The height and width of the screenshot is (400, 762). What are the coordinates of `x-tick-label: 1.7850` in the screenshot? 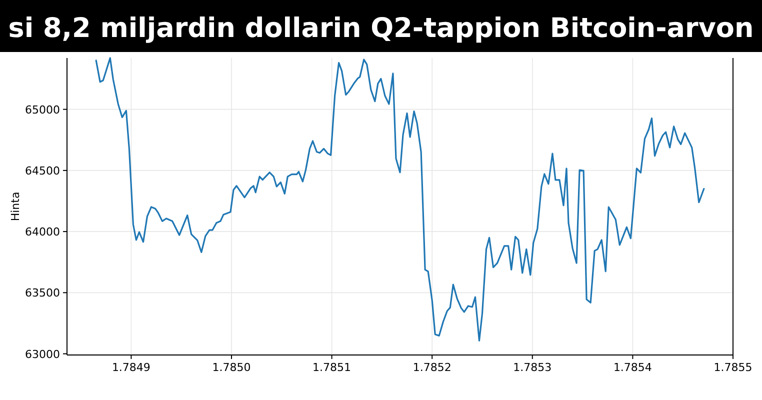 It's located at (231, 367).